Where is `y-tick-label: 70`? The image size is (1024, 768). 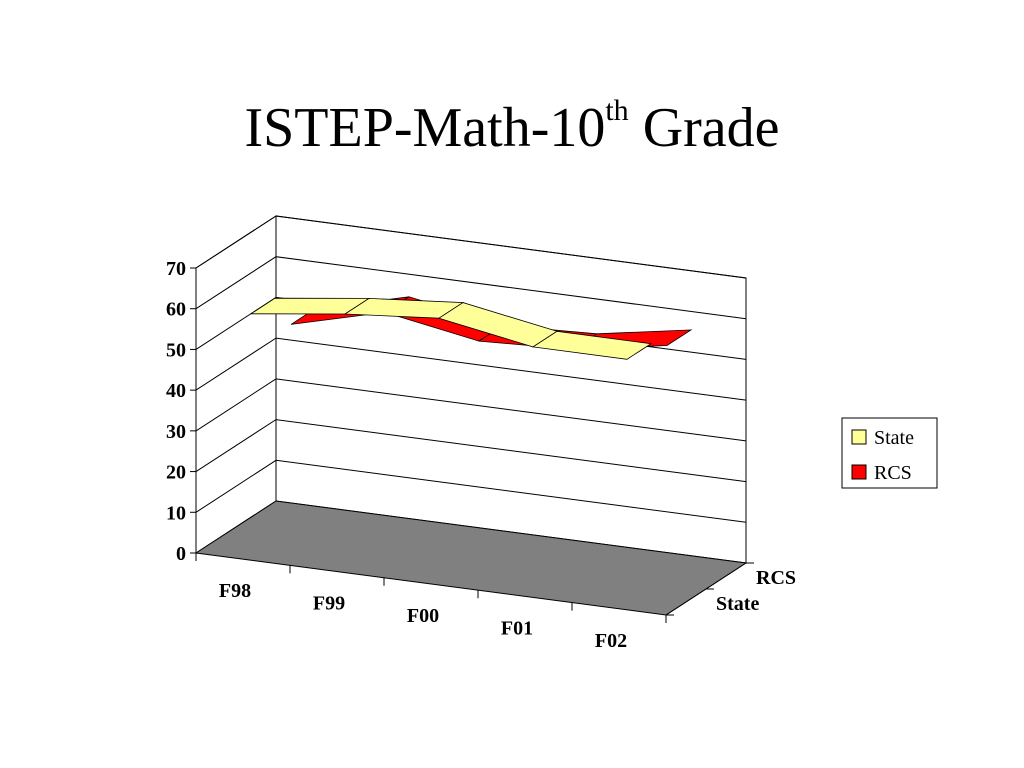
y-tick-label: 70 is located at coordinates (176, 269).